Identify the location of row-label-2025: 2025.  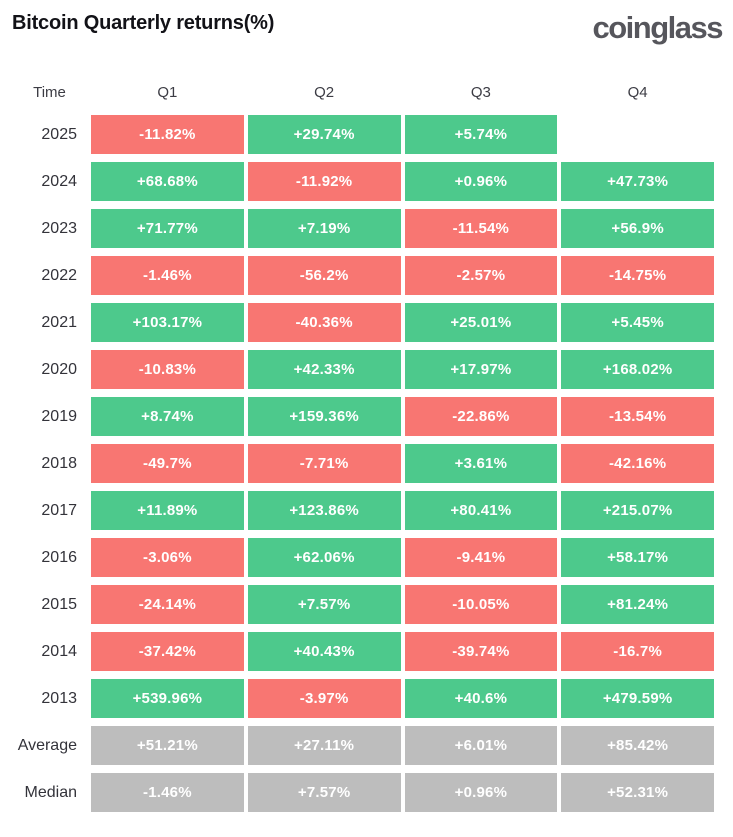
(59, 134).